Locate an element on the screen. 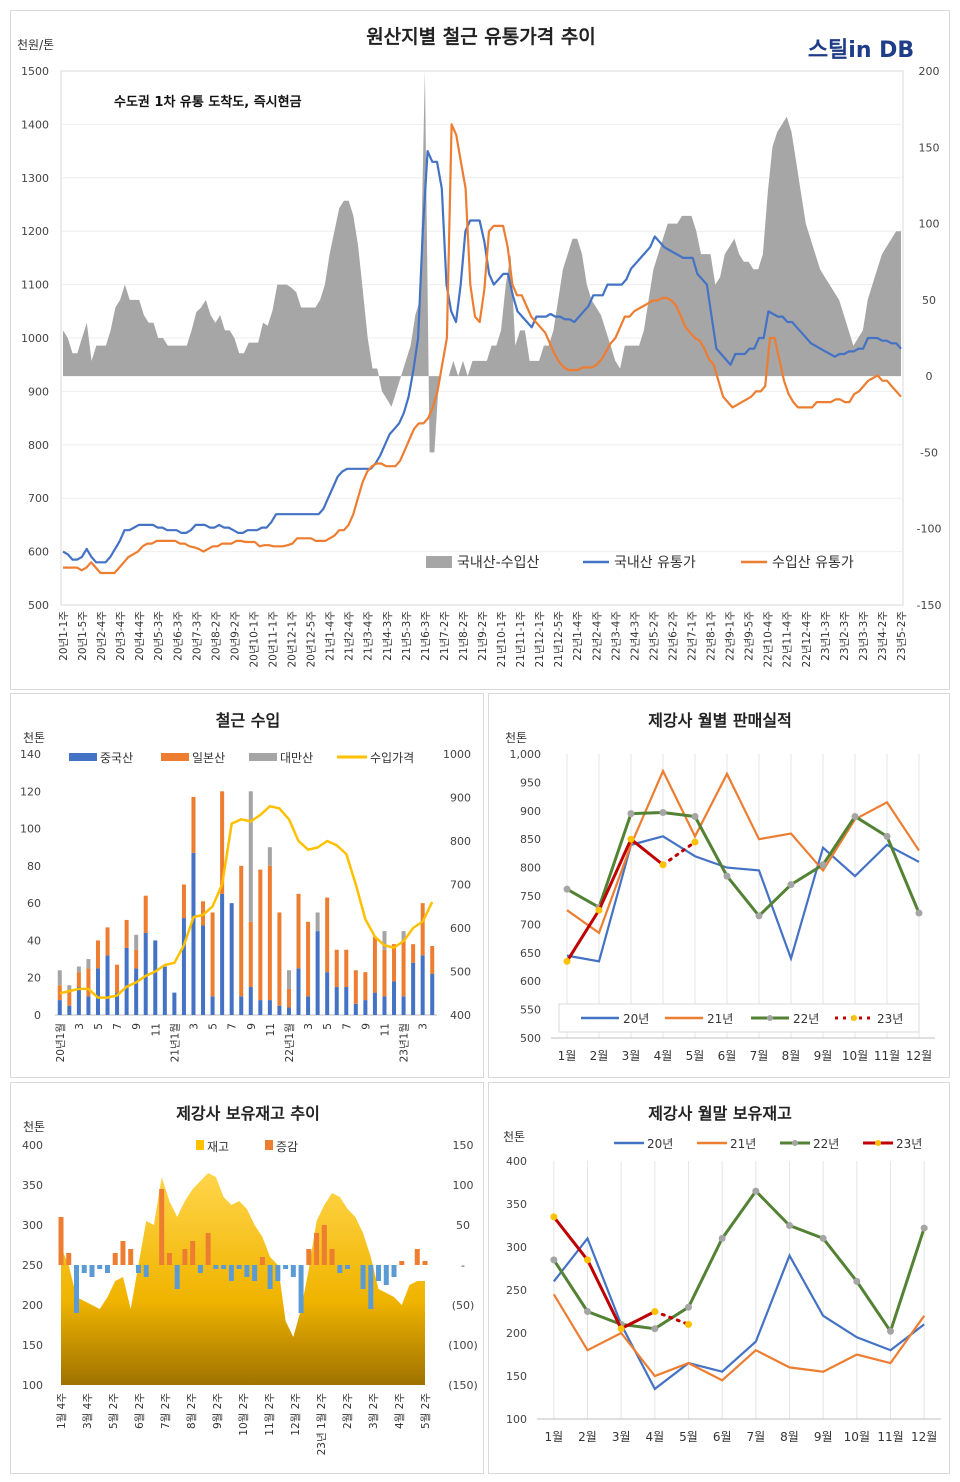  x-tick-label: 11 is located at coordinates (156, 1029).